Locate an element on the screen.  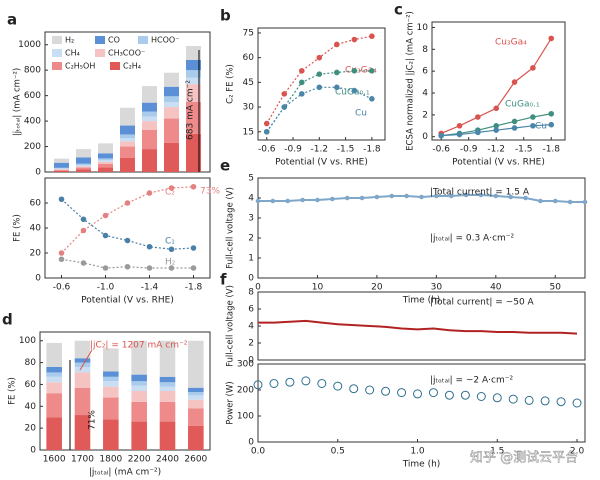
x-tick-label: 1800 is located at coordinates (110, 460).